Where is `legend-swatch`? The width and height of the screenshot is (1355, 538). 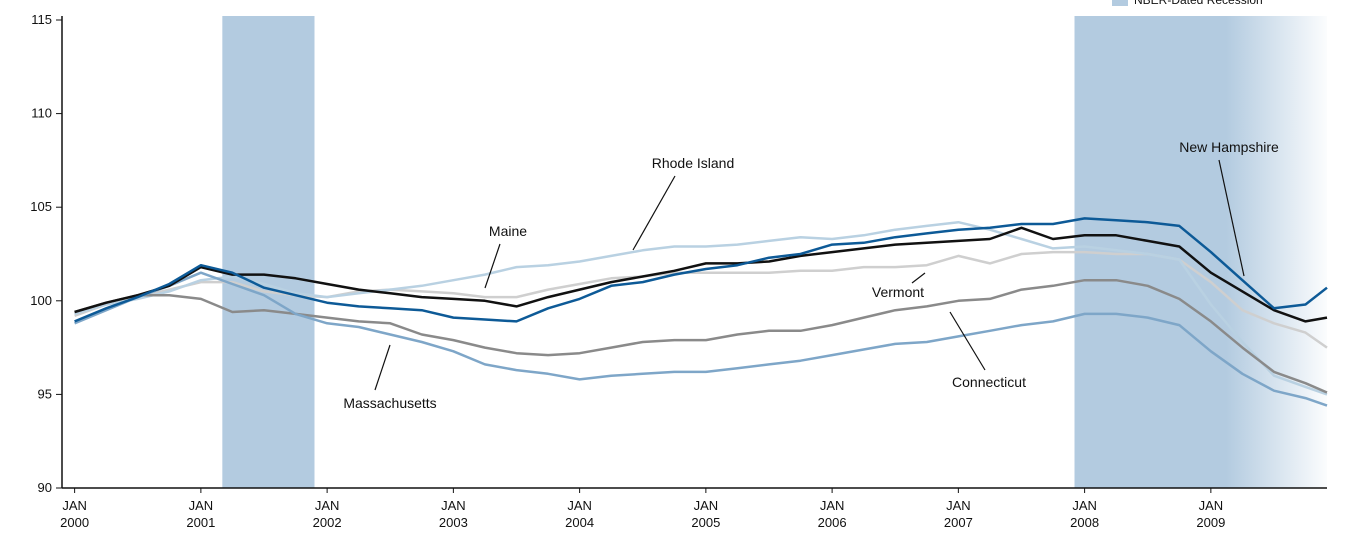 legend-swatch is located at coordinates (1120, 3).